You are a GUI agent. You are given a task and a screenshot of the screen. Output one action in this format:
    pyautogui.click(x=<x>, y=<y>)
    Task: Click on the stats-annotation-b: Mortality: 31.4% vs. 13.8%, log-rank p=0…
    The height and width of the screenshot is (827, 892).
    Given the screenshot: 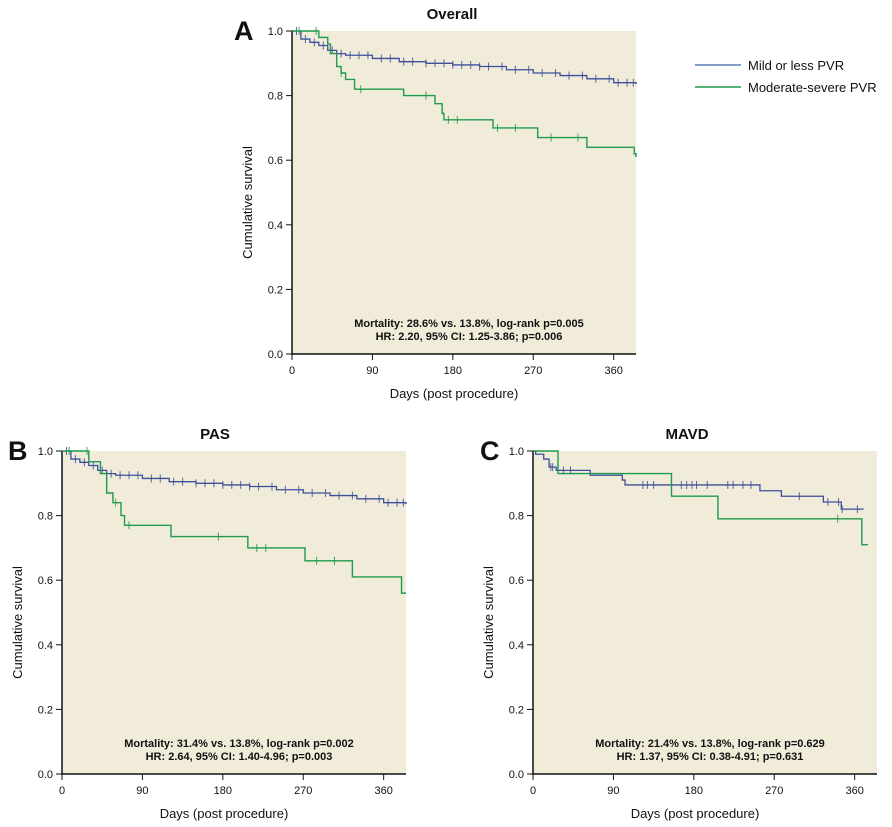 What is the action you would take?
    pyautogui.click(x=239, y=744)
    